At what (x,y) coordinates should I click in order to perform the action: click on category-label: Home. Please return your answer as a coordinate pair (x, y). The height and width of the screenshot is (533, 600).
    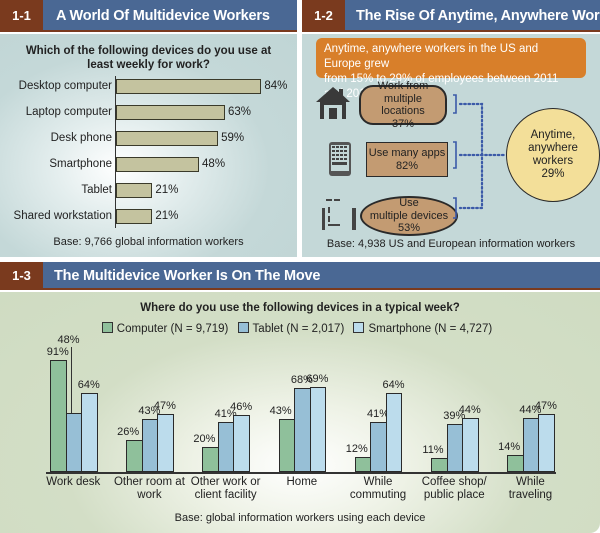
    Looking at the image, I should click on (302, 482).